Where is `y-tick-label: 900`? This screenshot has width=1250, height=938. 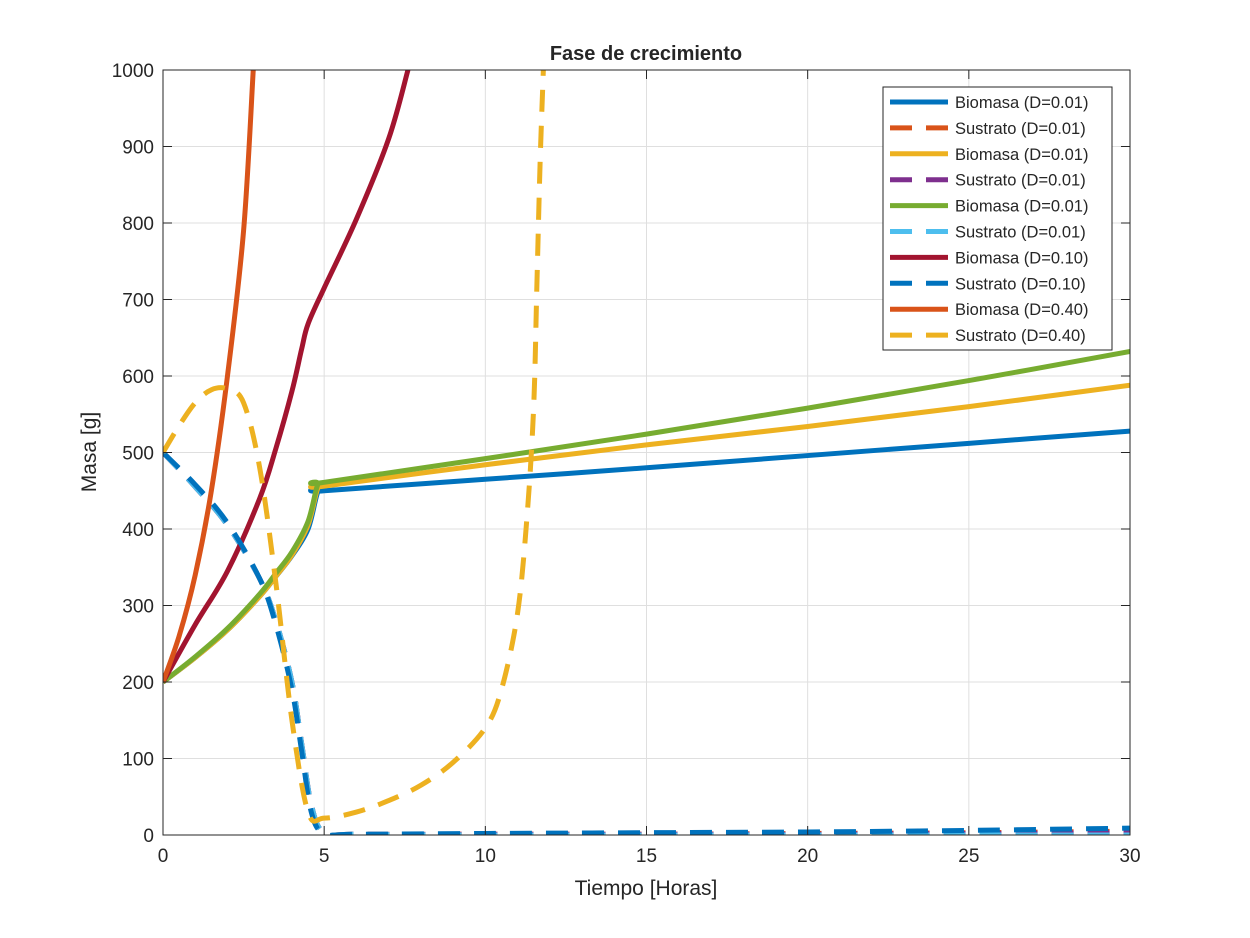 y-tick-label: 900 is located at coordinates (138, 148).